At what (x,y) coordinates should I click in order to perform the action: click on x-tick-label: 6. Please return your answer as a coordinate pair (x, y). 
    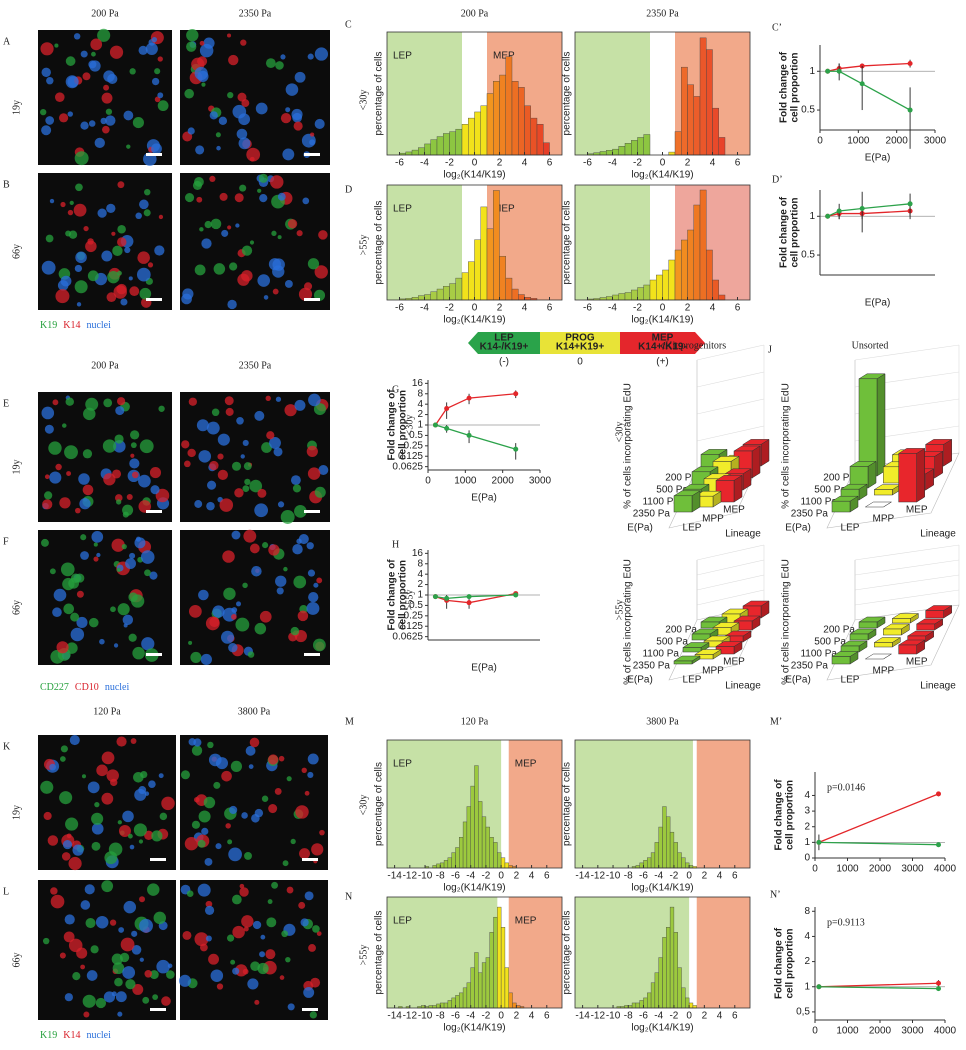
    Looking at the image, I should click on (735, 876).